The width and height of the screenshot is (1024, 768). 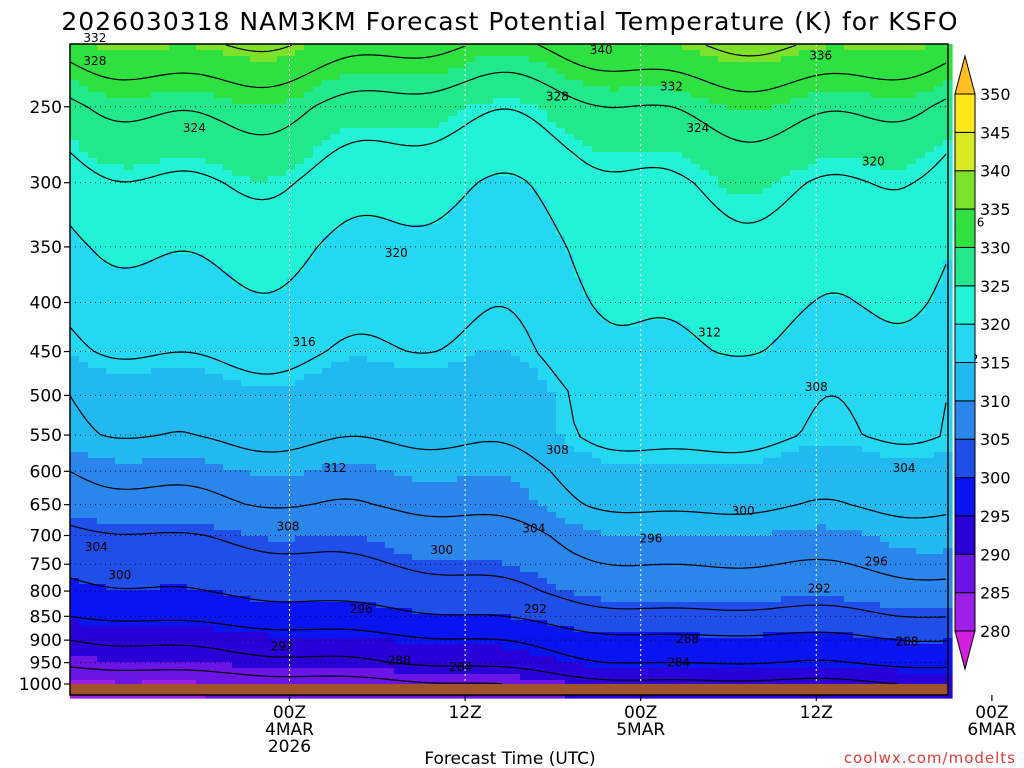 What do you see at coordinates (46, 436) in the screenshot?
I see `y-tick-label: 550` at bounding box center [46, 436].